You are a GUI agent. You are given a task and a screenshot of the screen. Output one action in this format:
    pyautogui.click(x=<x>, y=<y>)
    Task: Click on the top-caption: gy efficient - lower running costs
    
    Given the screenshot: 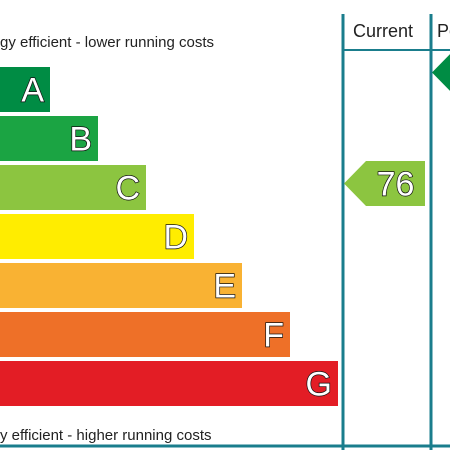 What is the action you would take?
    pyautogui.click(x=107, y=42)
    